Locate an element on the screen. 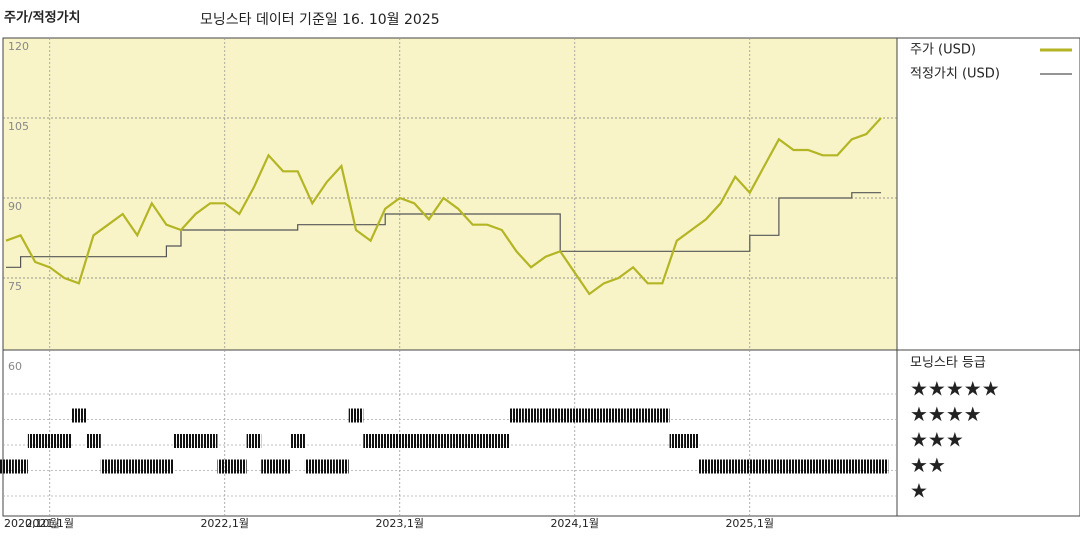  chart-label: 주가/적정가치 is located at coordinates (42, 18).